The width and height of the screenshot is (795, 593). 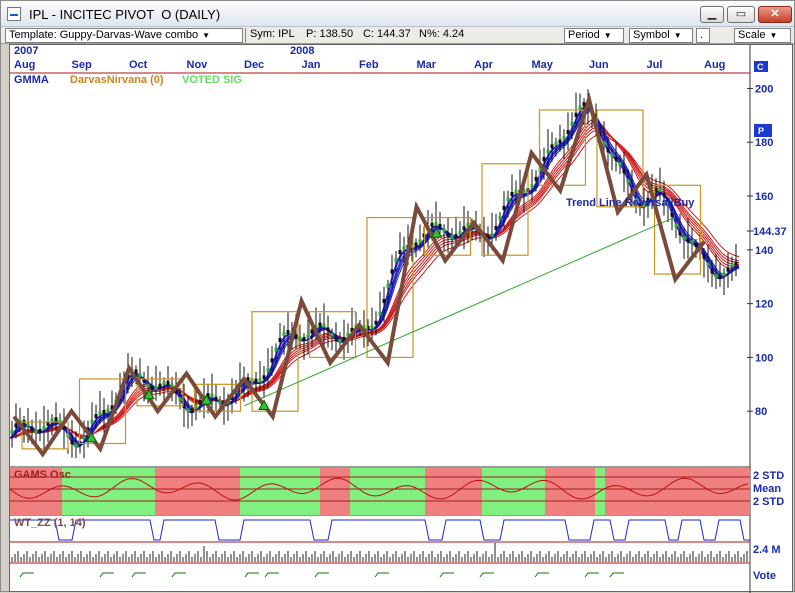 What do you see at coordinates (138, 65) in the screenshot?
I see `month-label: Oct` at bounding box center [138, 65].